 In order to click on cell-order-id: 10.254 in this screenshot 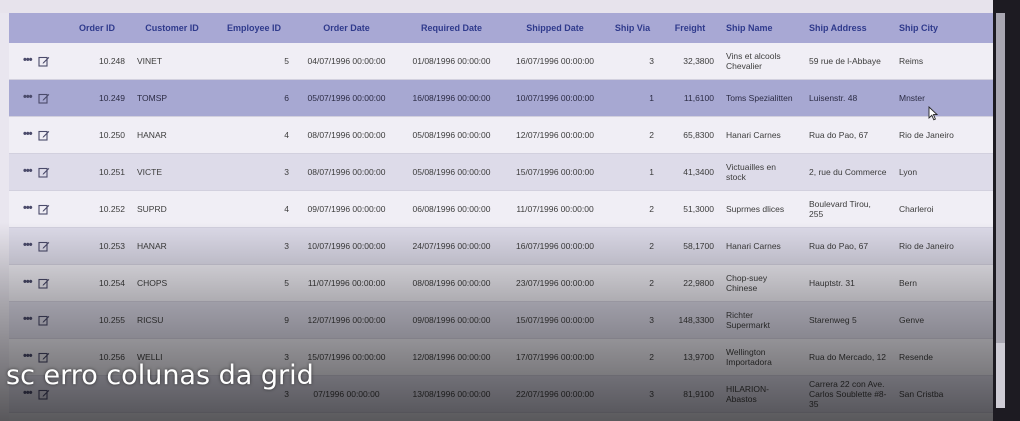, I will do `click(97, 283)`.